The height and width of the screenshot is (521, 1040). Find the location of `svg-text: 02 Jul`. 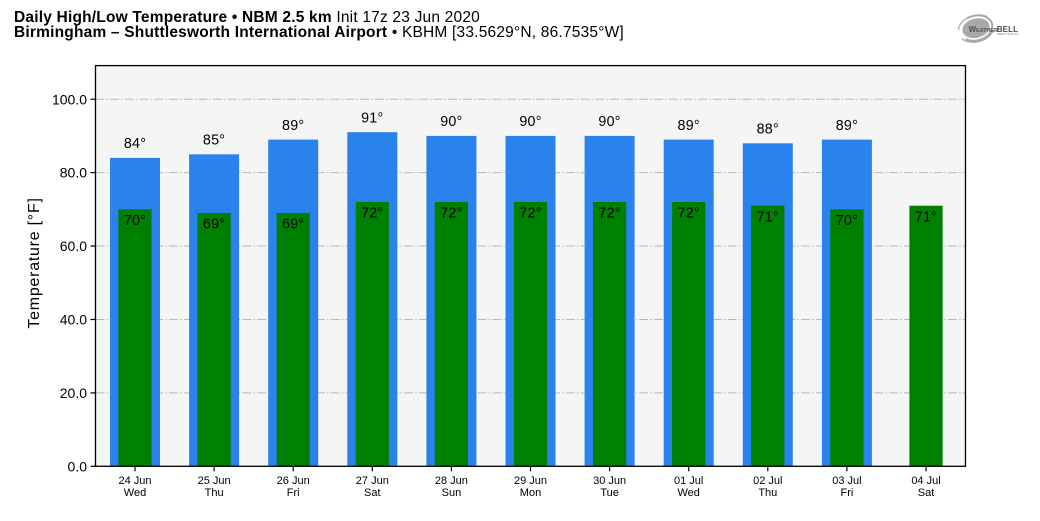

svg-text: 02 Jul is located at coordinates (767, 481).